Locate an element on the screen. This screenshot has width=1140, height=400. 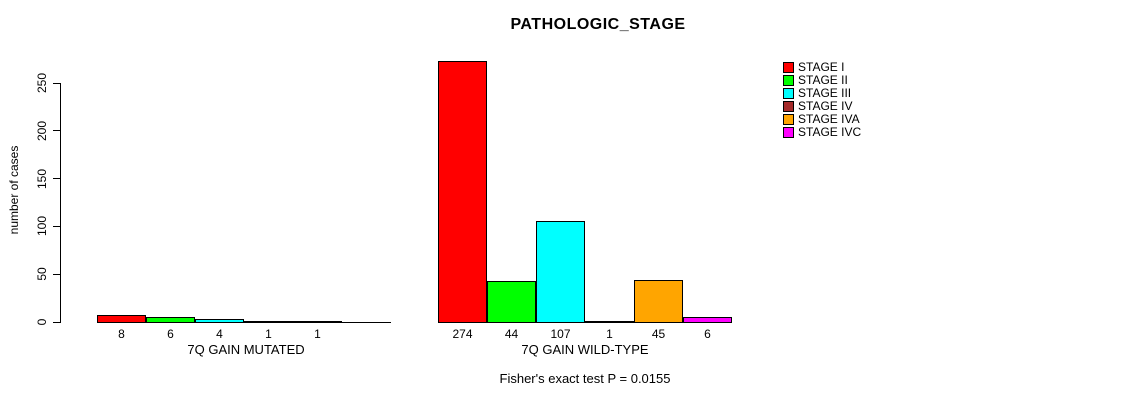
y-tick-label: 150 is located at coordinates (42, 178).